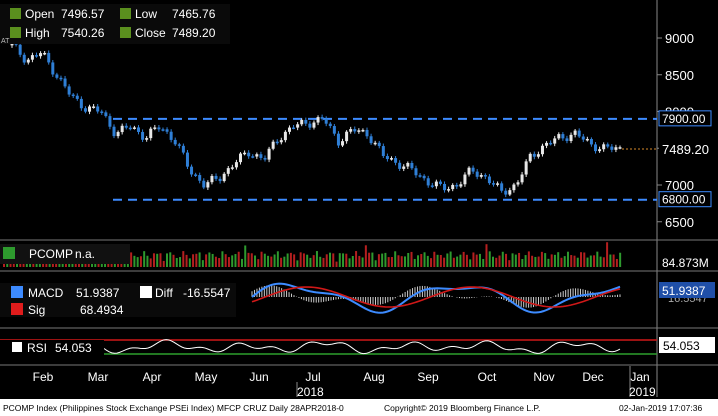 Image resolution: width=718 pixels, height=416 pixels. I want to click on rsi-last-box, so click(687, 345).